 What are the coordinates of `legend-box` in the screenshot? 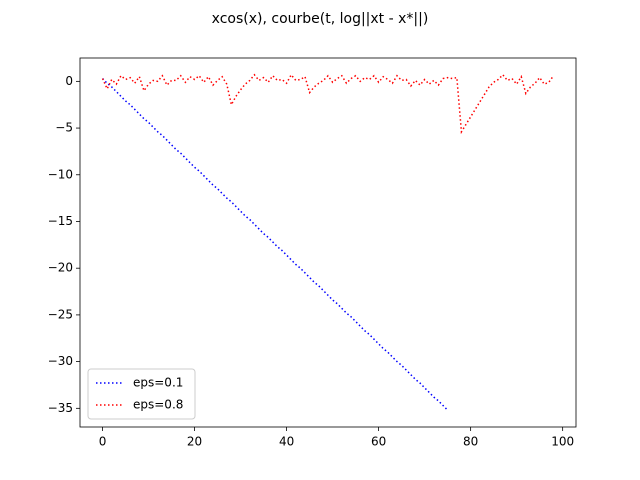 It's located at (141, 394).